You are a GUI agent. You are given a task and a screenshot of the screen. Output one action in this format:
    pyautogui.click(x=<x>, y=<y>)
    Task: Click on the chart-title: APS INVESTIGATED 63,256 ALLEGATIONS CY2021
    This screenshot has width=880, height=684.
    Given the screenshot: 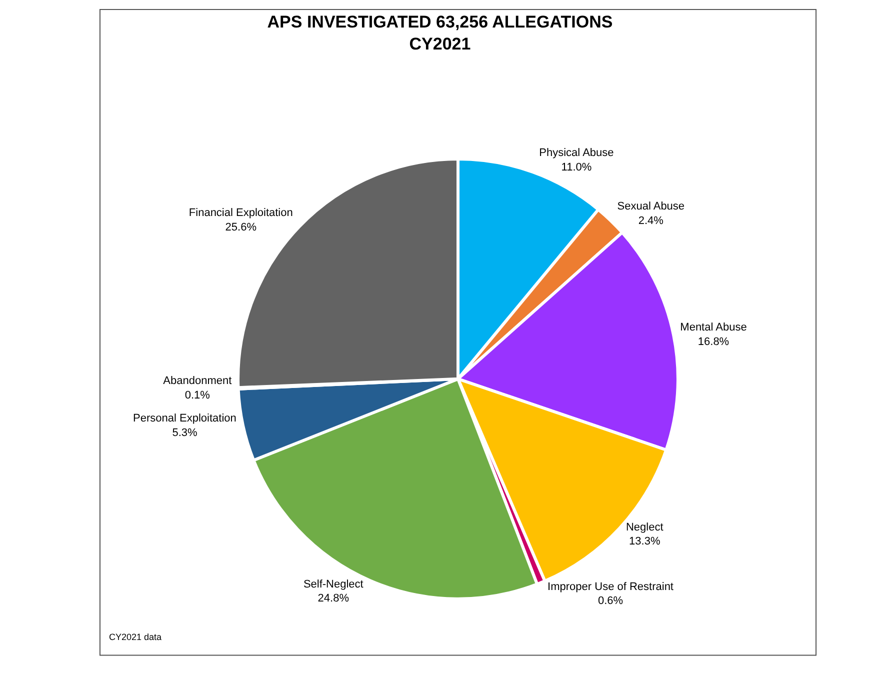 What is the action you would take?
    pyautogui.click(x=440, y=33)
    